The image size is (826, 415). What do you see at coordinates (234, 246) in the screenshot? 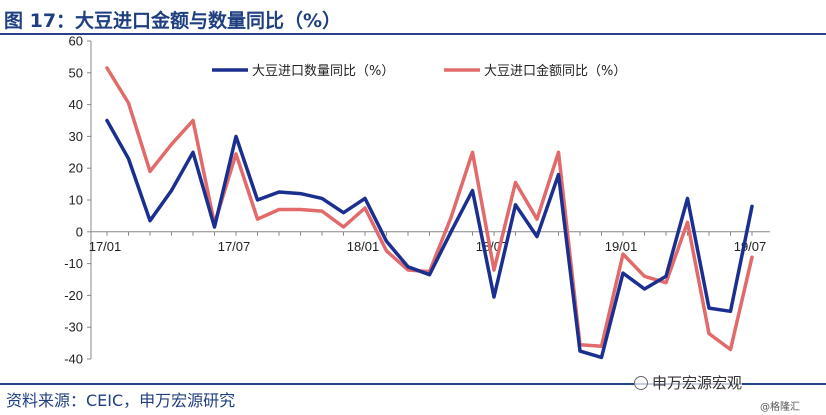
I see `x-tick-label: 17/07` at bounding box center [234, 246].